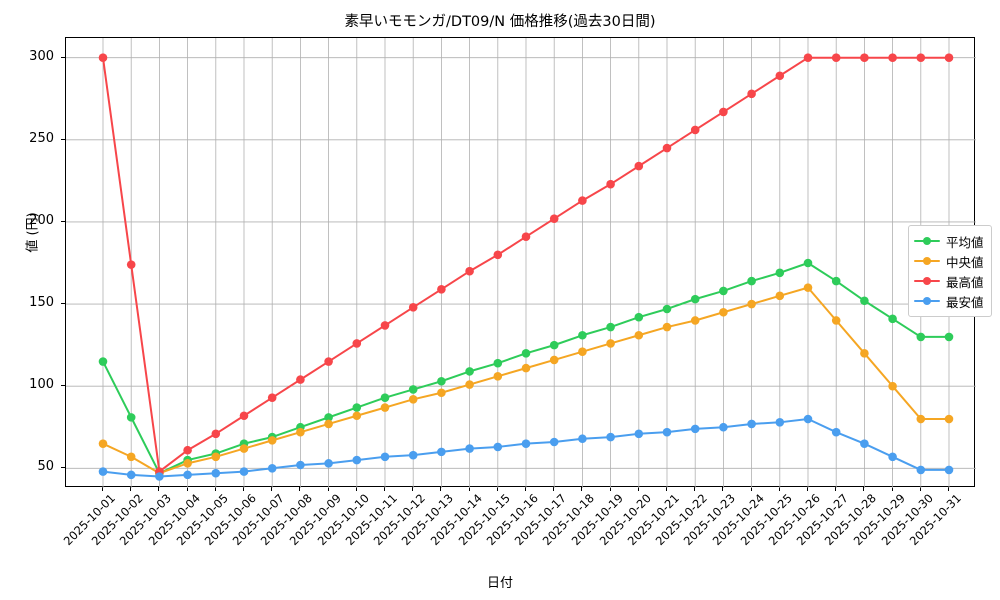 The height and width of the screenshot is (600, 1000). What do you see at coordinates (41, 303) in the screenshot?
I see `y-tick-label: 150` at bounding box center [41, 303].